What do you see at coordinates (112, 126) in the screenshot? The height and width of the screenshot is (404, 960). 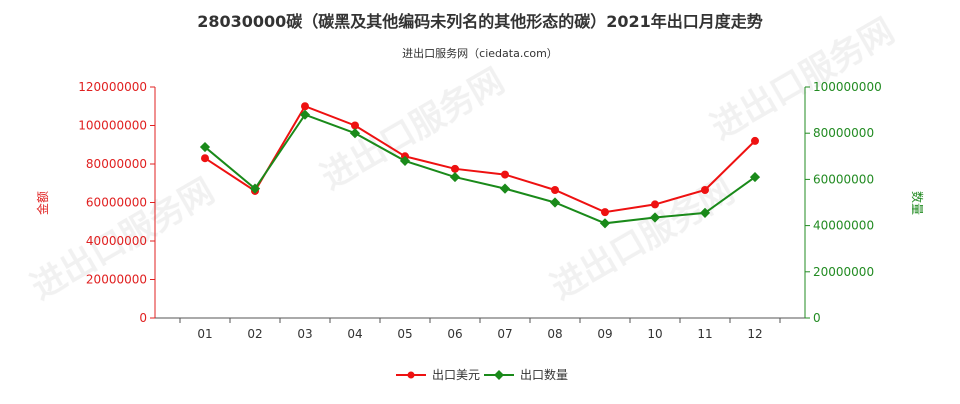 I see `y-left-tick-label: 100000000` at bounding box center [112, 126].